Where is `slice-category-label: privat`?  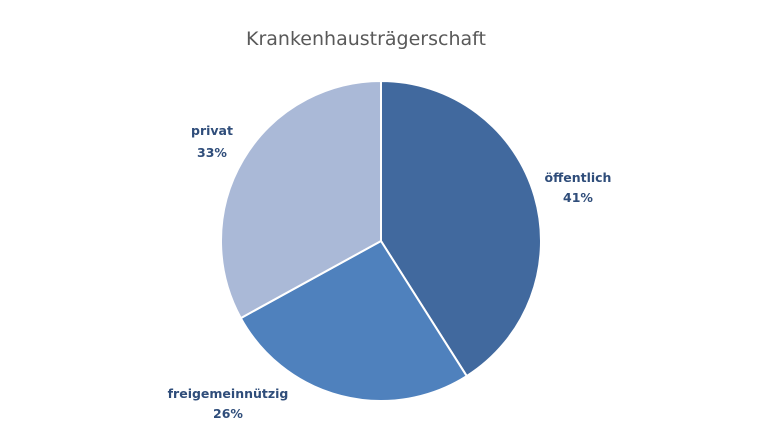
slice-category-label: privat is located at coordinates (212, 130).